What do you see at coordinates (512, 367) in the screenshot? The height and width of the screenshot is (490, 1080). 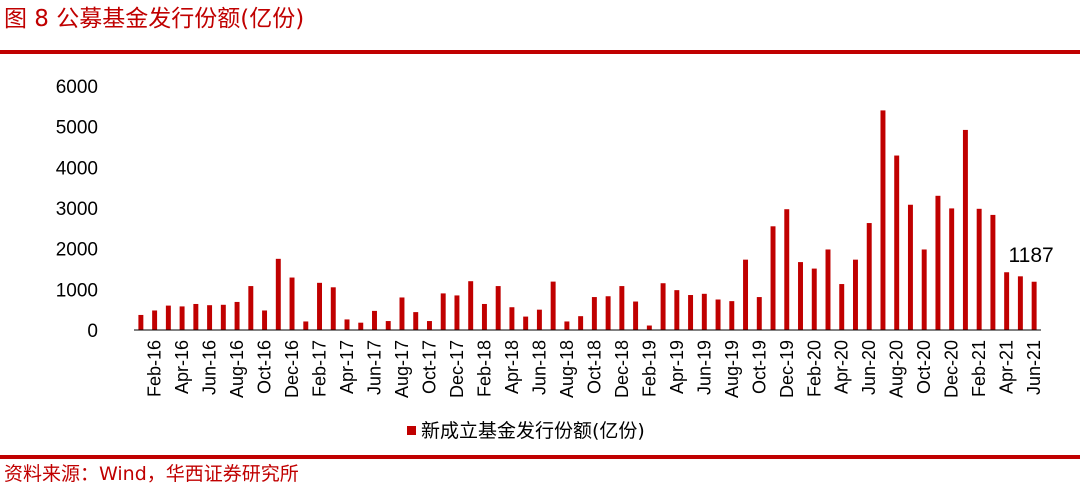 I see `x-tick-label: Apr-18` at bounding box center [512, 367].